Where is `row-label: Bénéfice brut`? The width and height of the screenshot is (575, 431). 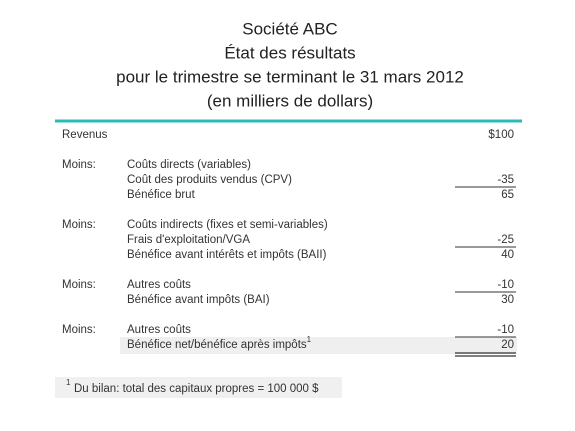 row-label: Bénéfice brut is located at coordinates (161, 195).